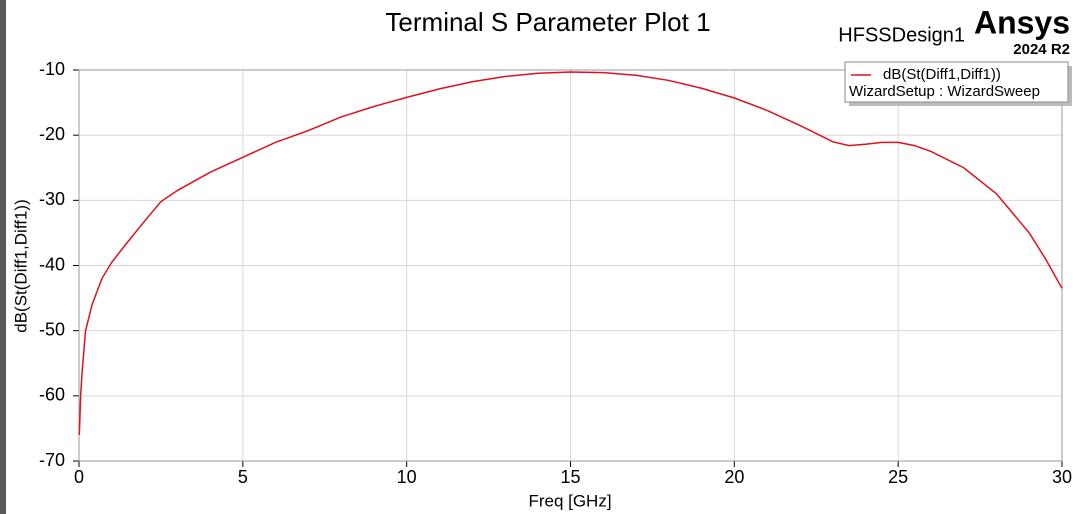 The height and width of the screenshot is (514, 1080). Describe the element at coordinates (944, 91) in the screenshot. I see `legend-subtitle: WizardSetup : WizardSweep` at that location.